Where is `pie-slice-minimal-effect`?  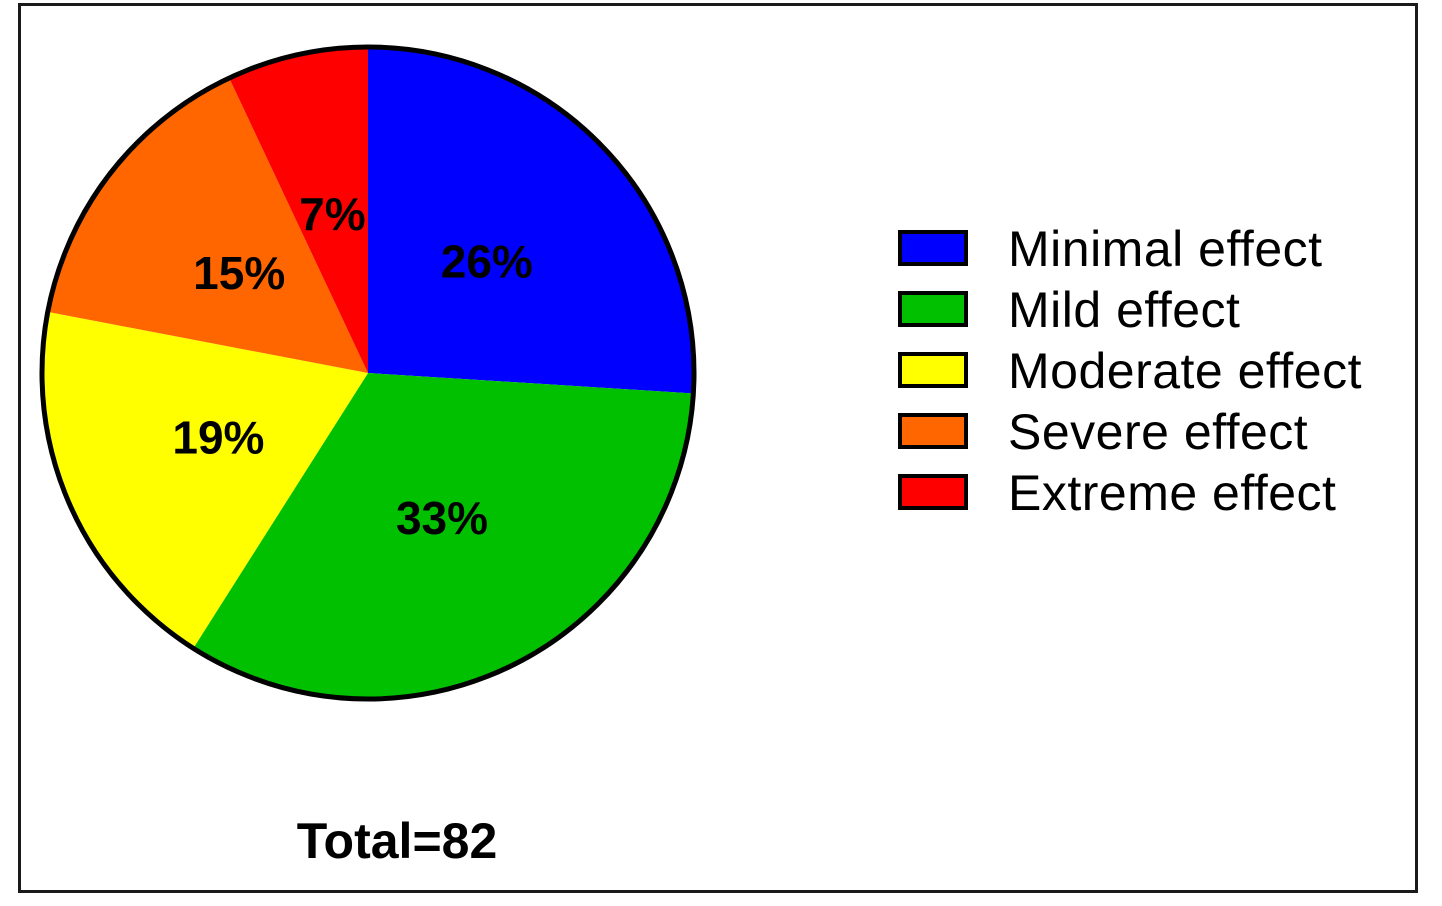
pie-slice-minimal-effect is located at coordinates (531, 220).